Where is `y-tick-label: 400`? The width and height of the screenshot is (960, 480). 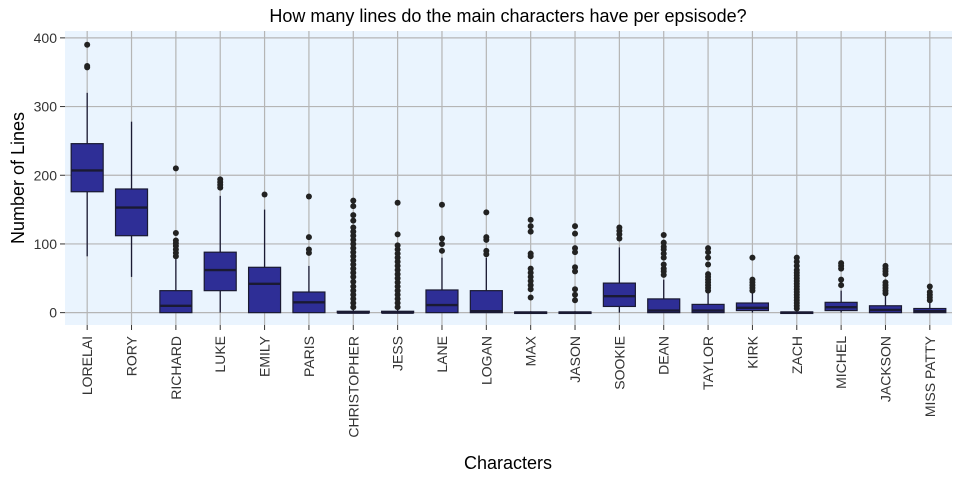 y-tick-label: 400 is located at coordinates (46, 38).